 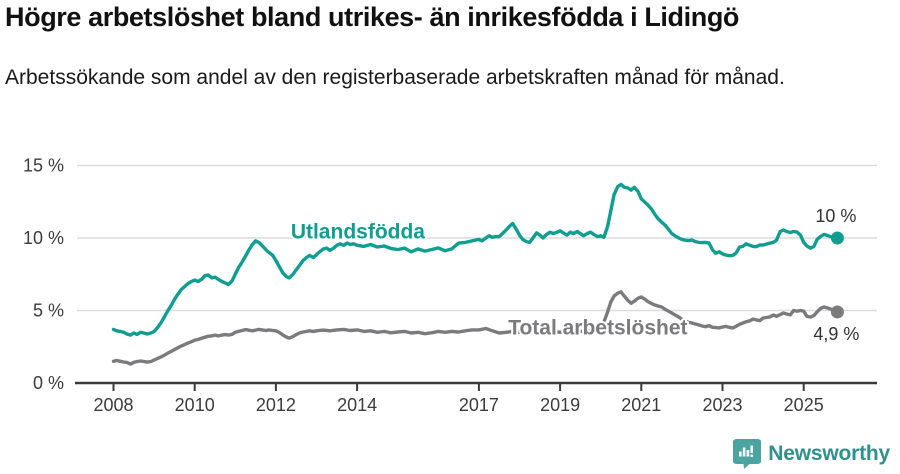 What do you see at coordinates (479, 405) in the screenshot?
I see `x-tick-label: 2017` at bounding box center [479, 405].